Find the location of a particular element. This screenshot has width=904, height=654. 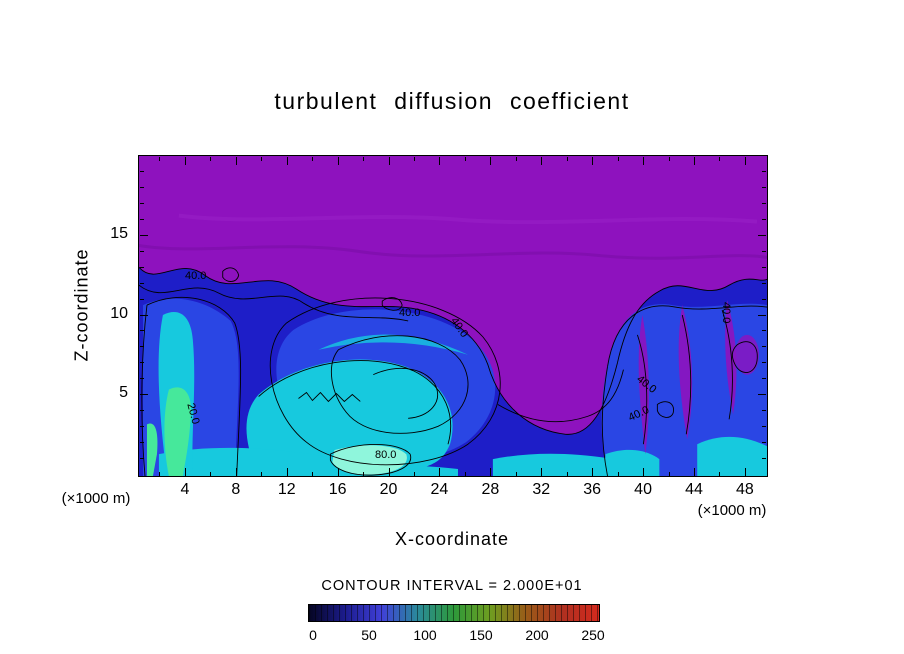

colorbar-tick-label: 0 is located at coordinates (313, 635).